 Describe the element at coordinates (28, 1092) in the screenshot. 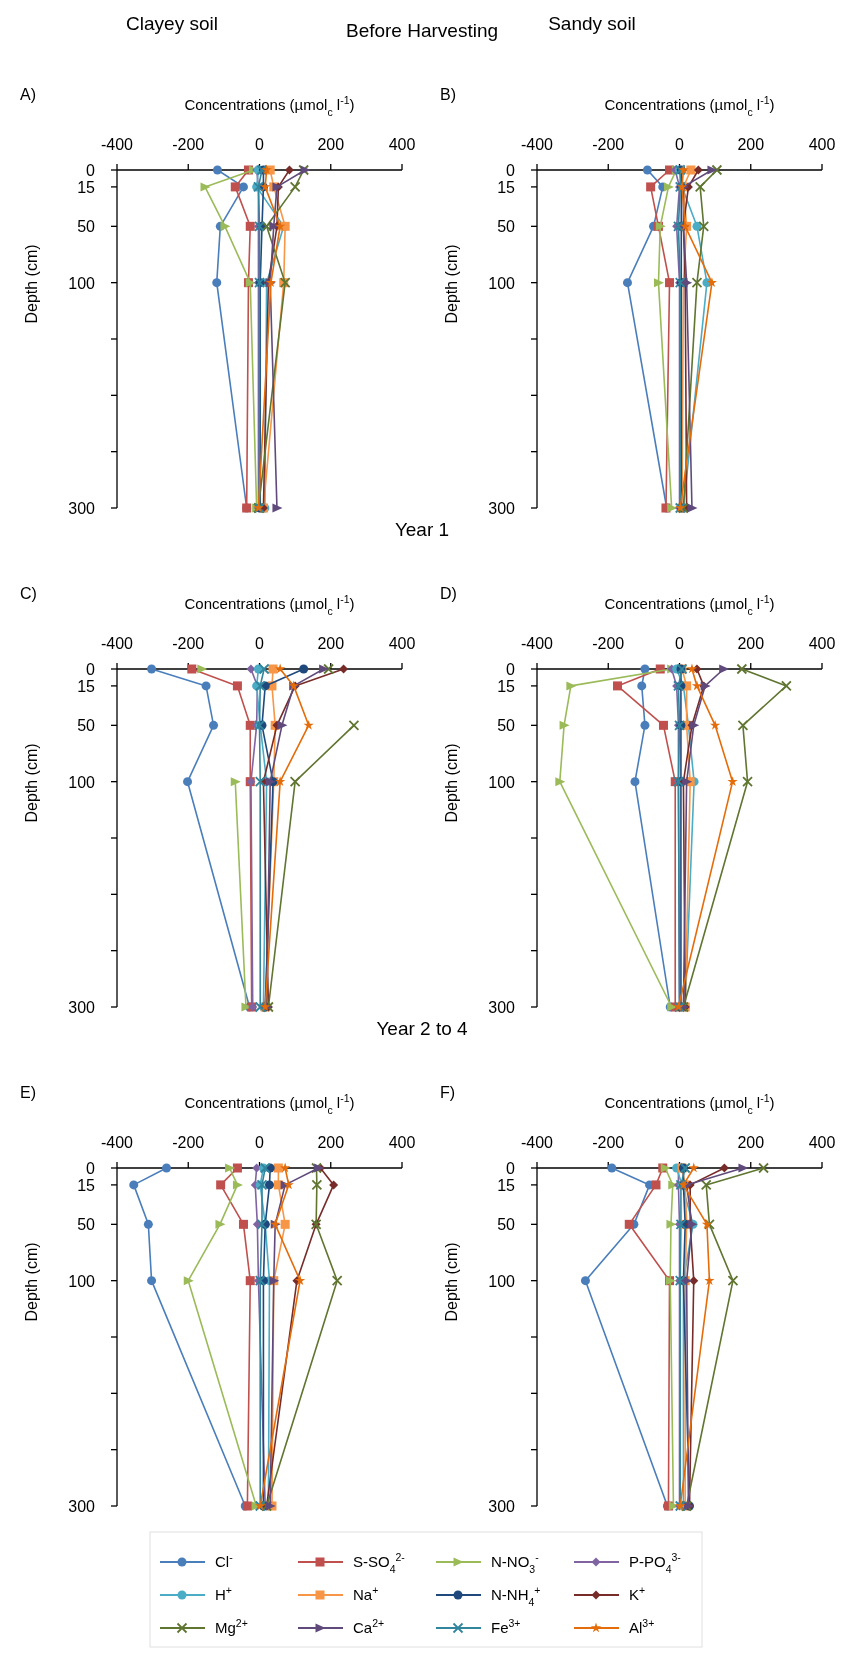

I see `chart-title: E)` at that location.